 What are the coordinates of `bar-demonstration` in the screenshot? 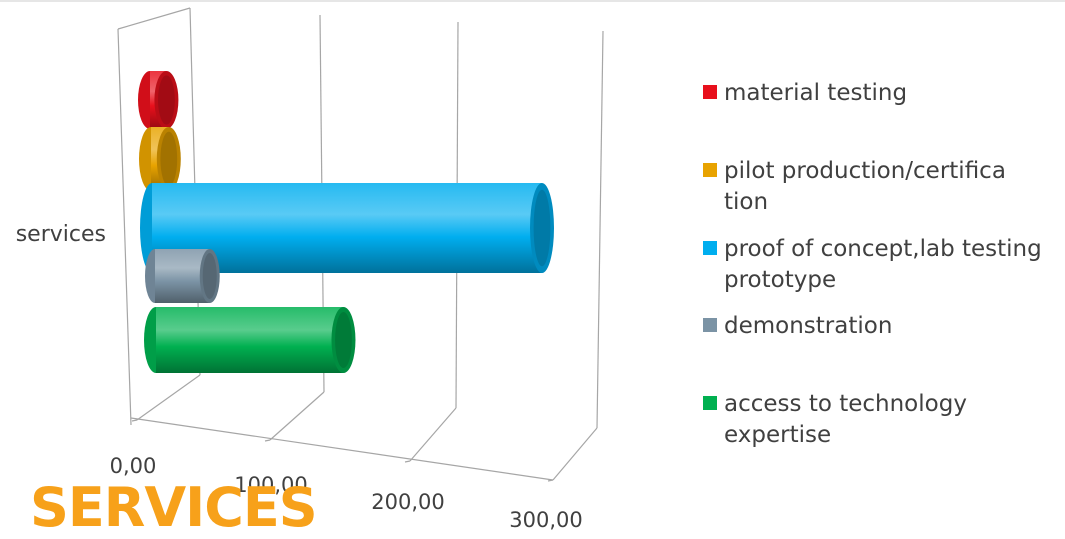 It's located at (182, 276).